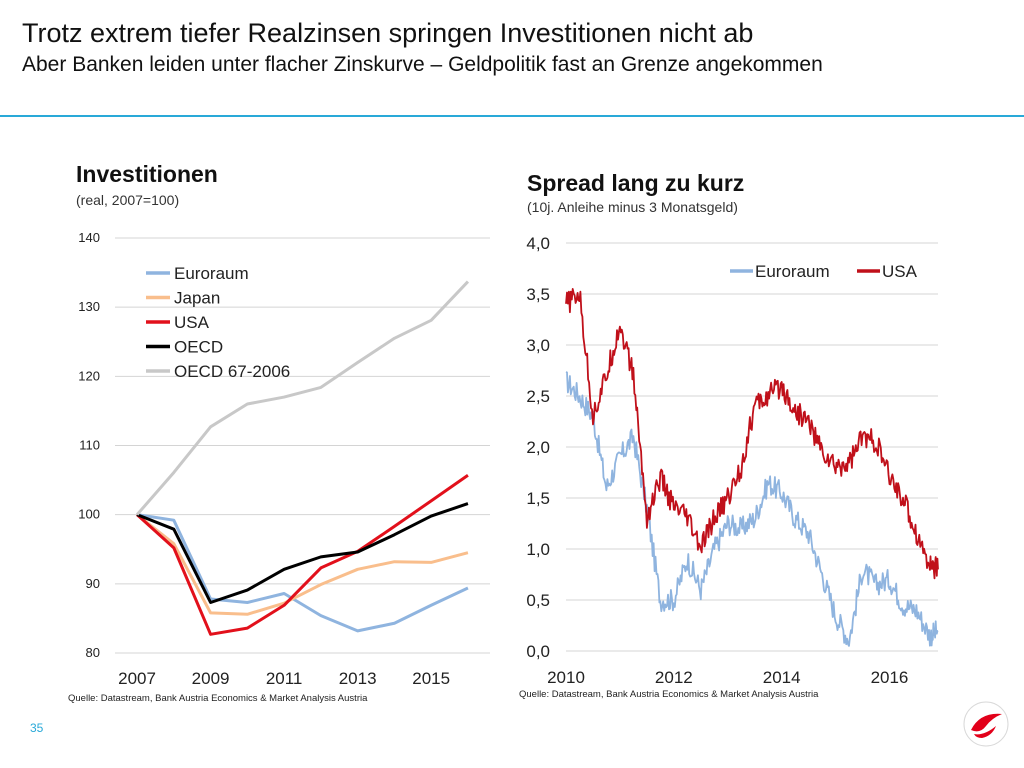 This screenshot has height=768, width=1024. What do you see at coordinates (197, 298) in the screenshot?
I see `legend-label: Japan` at bounding box center [197, 298].